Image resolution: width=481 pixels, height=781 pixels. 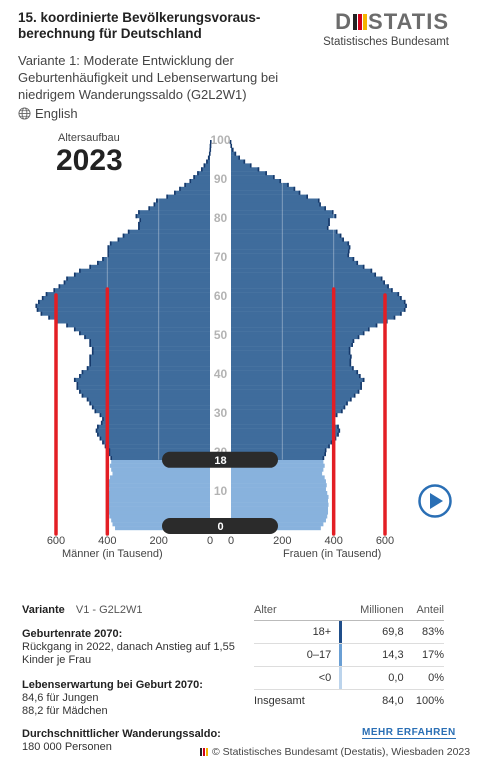 I want to click on age-tick-80: 80, so click(x=221, y=218).